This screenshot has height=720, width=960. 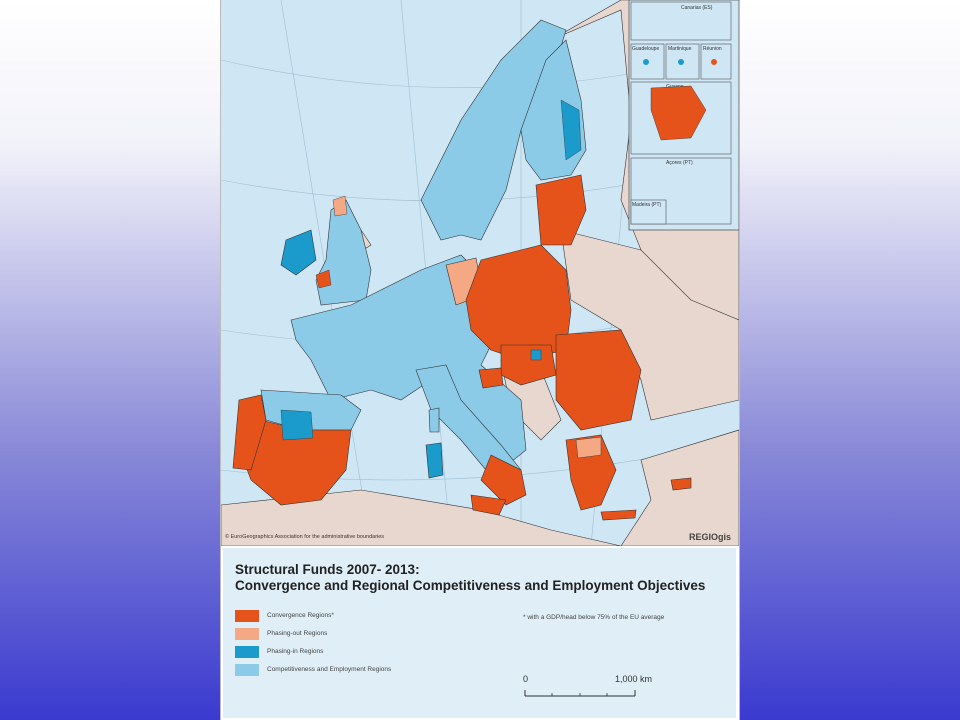 What do you see at coordinates (323, 279) in the screenshot?
I see `wales-region` at bounding box center [323, 279].